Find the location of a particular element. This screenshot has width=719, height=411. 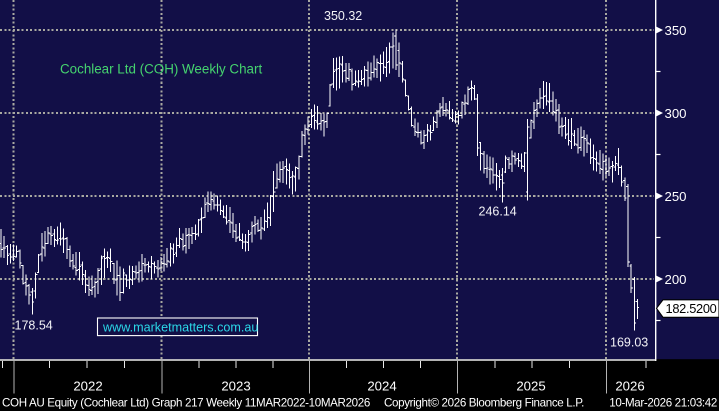

svg-text: 2023 is located at coordinates (235, 386).